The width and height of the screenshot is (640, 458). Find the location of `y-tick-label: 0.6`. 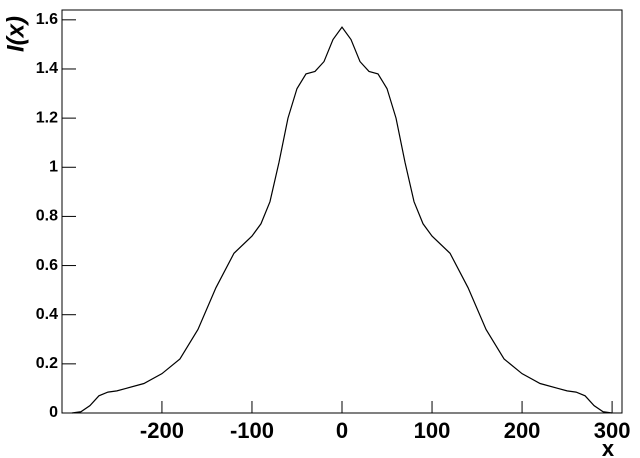

y-tick-label: 0.6 is located at coordinates (47, 265).